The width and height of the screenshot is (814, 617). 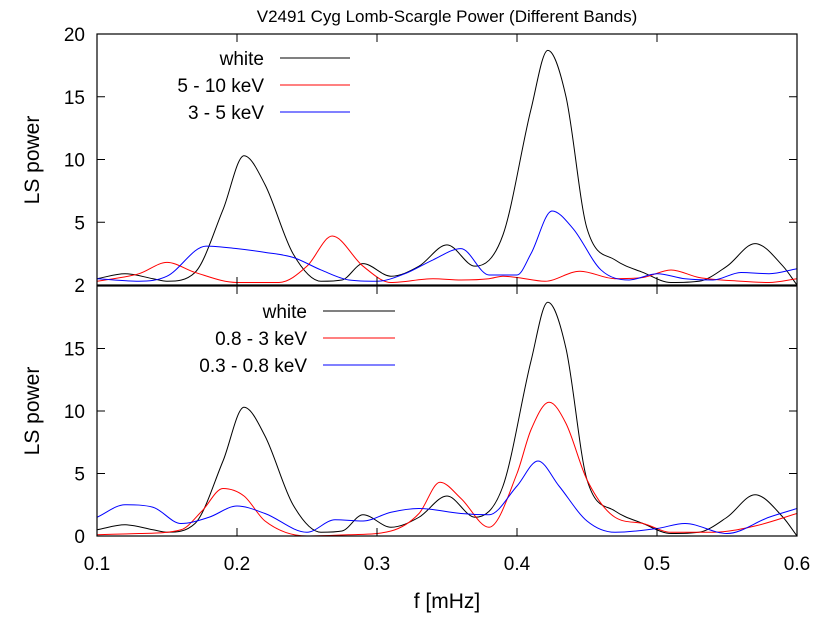 What do you see at coordinates (74, 35) in the screenshot?
I see `y-tick-label: 20` at bounding box center [74, 35].